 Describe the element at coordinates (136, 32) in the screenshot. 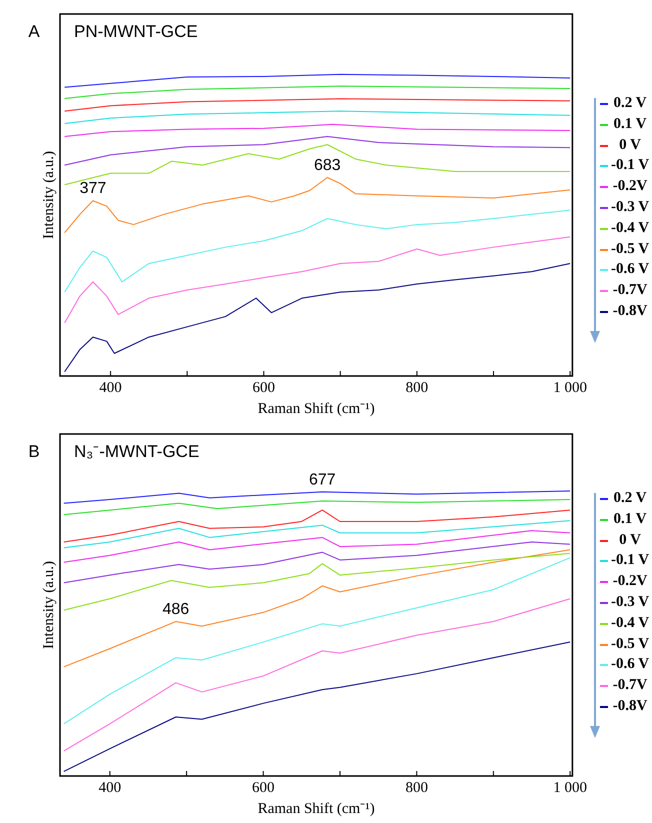

I see `chart-title: PN-MWNT-GCE` at that location.